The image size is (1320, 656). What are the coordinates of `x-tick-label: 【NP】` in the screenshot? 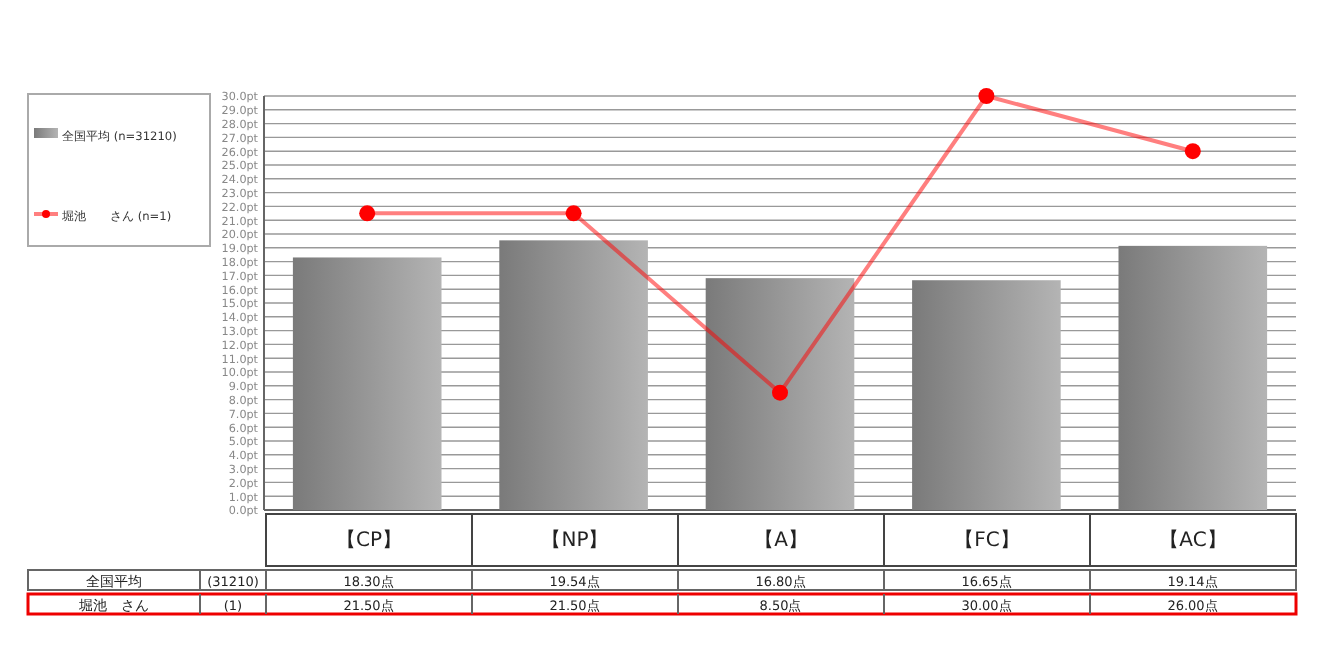 It's located at (575, 540).